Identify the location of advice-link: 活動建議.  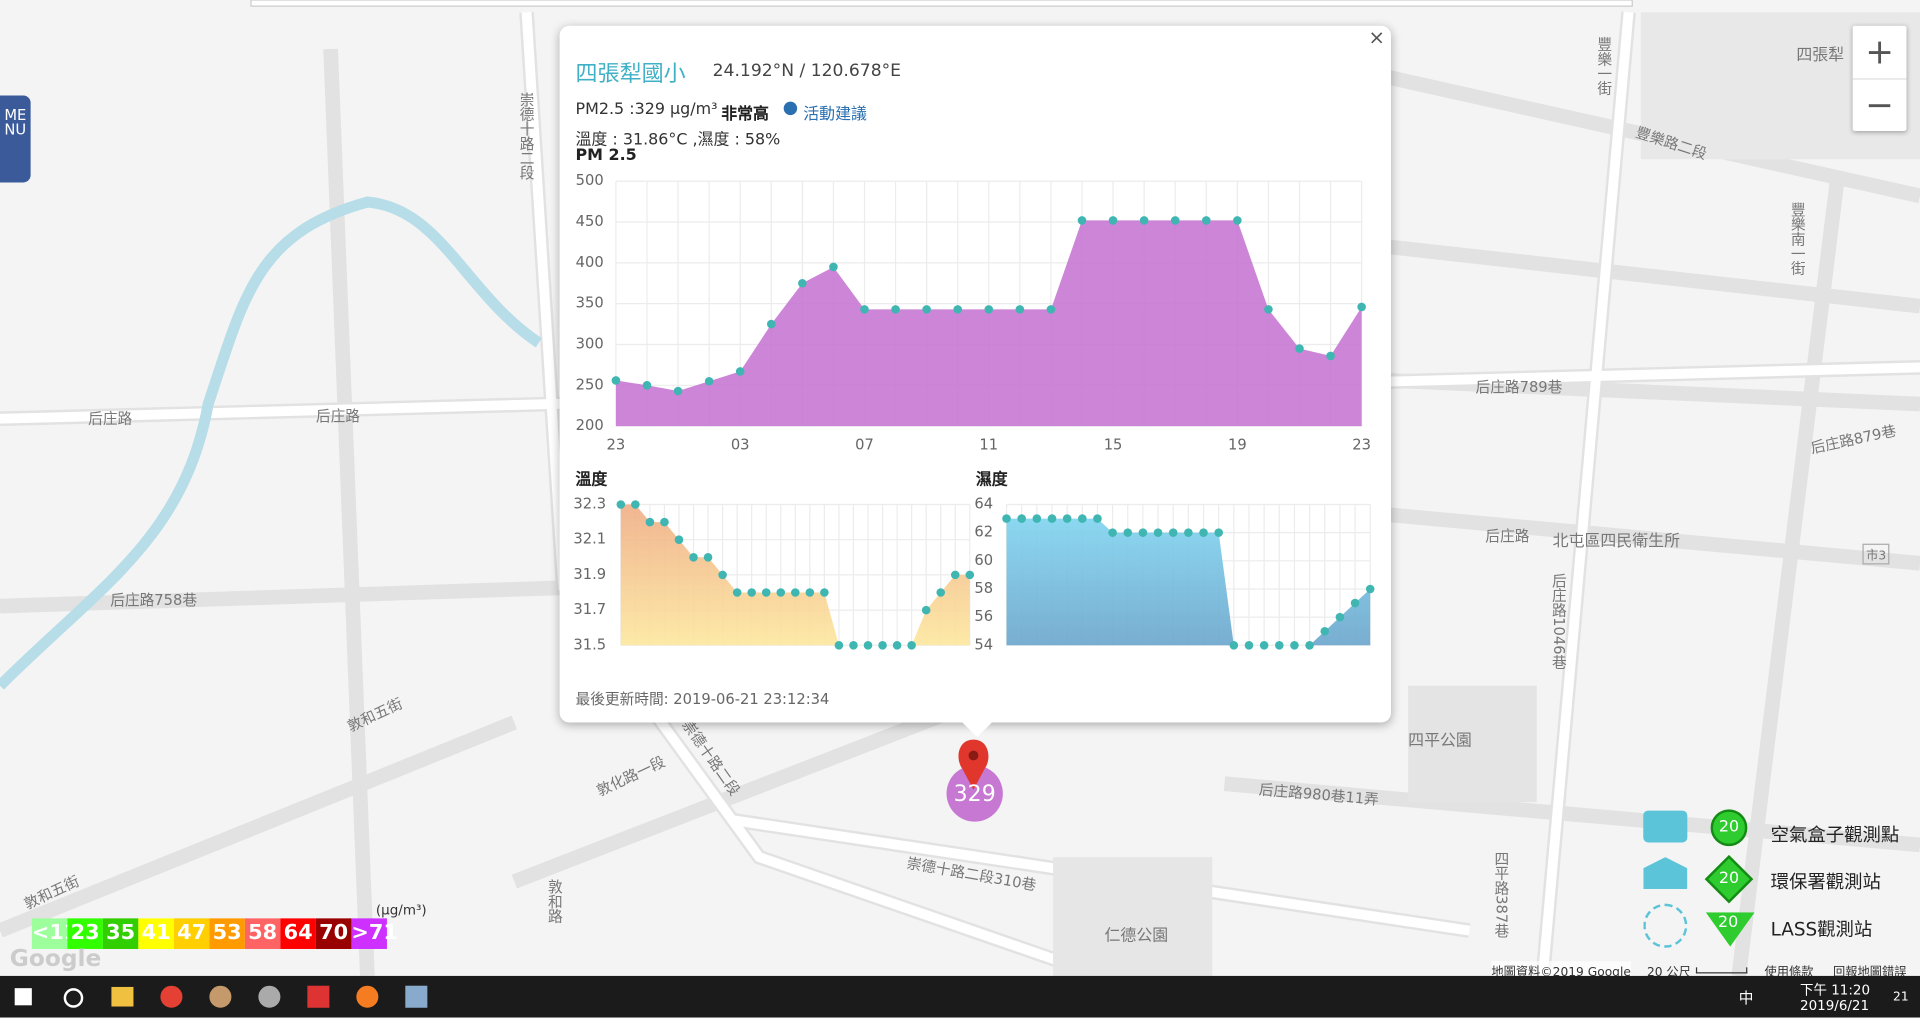
(835, 114).